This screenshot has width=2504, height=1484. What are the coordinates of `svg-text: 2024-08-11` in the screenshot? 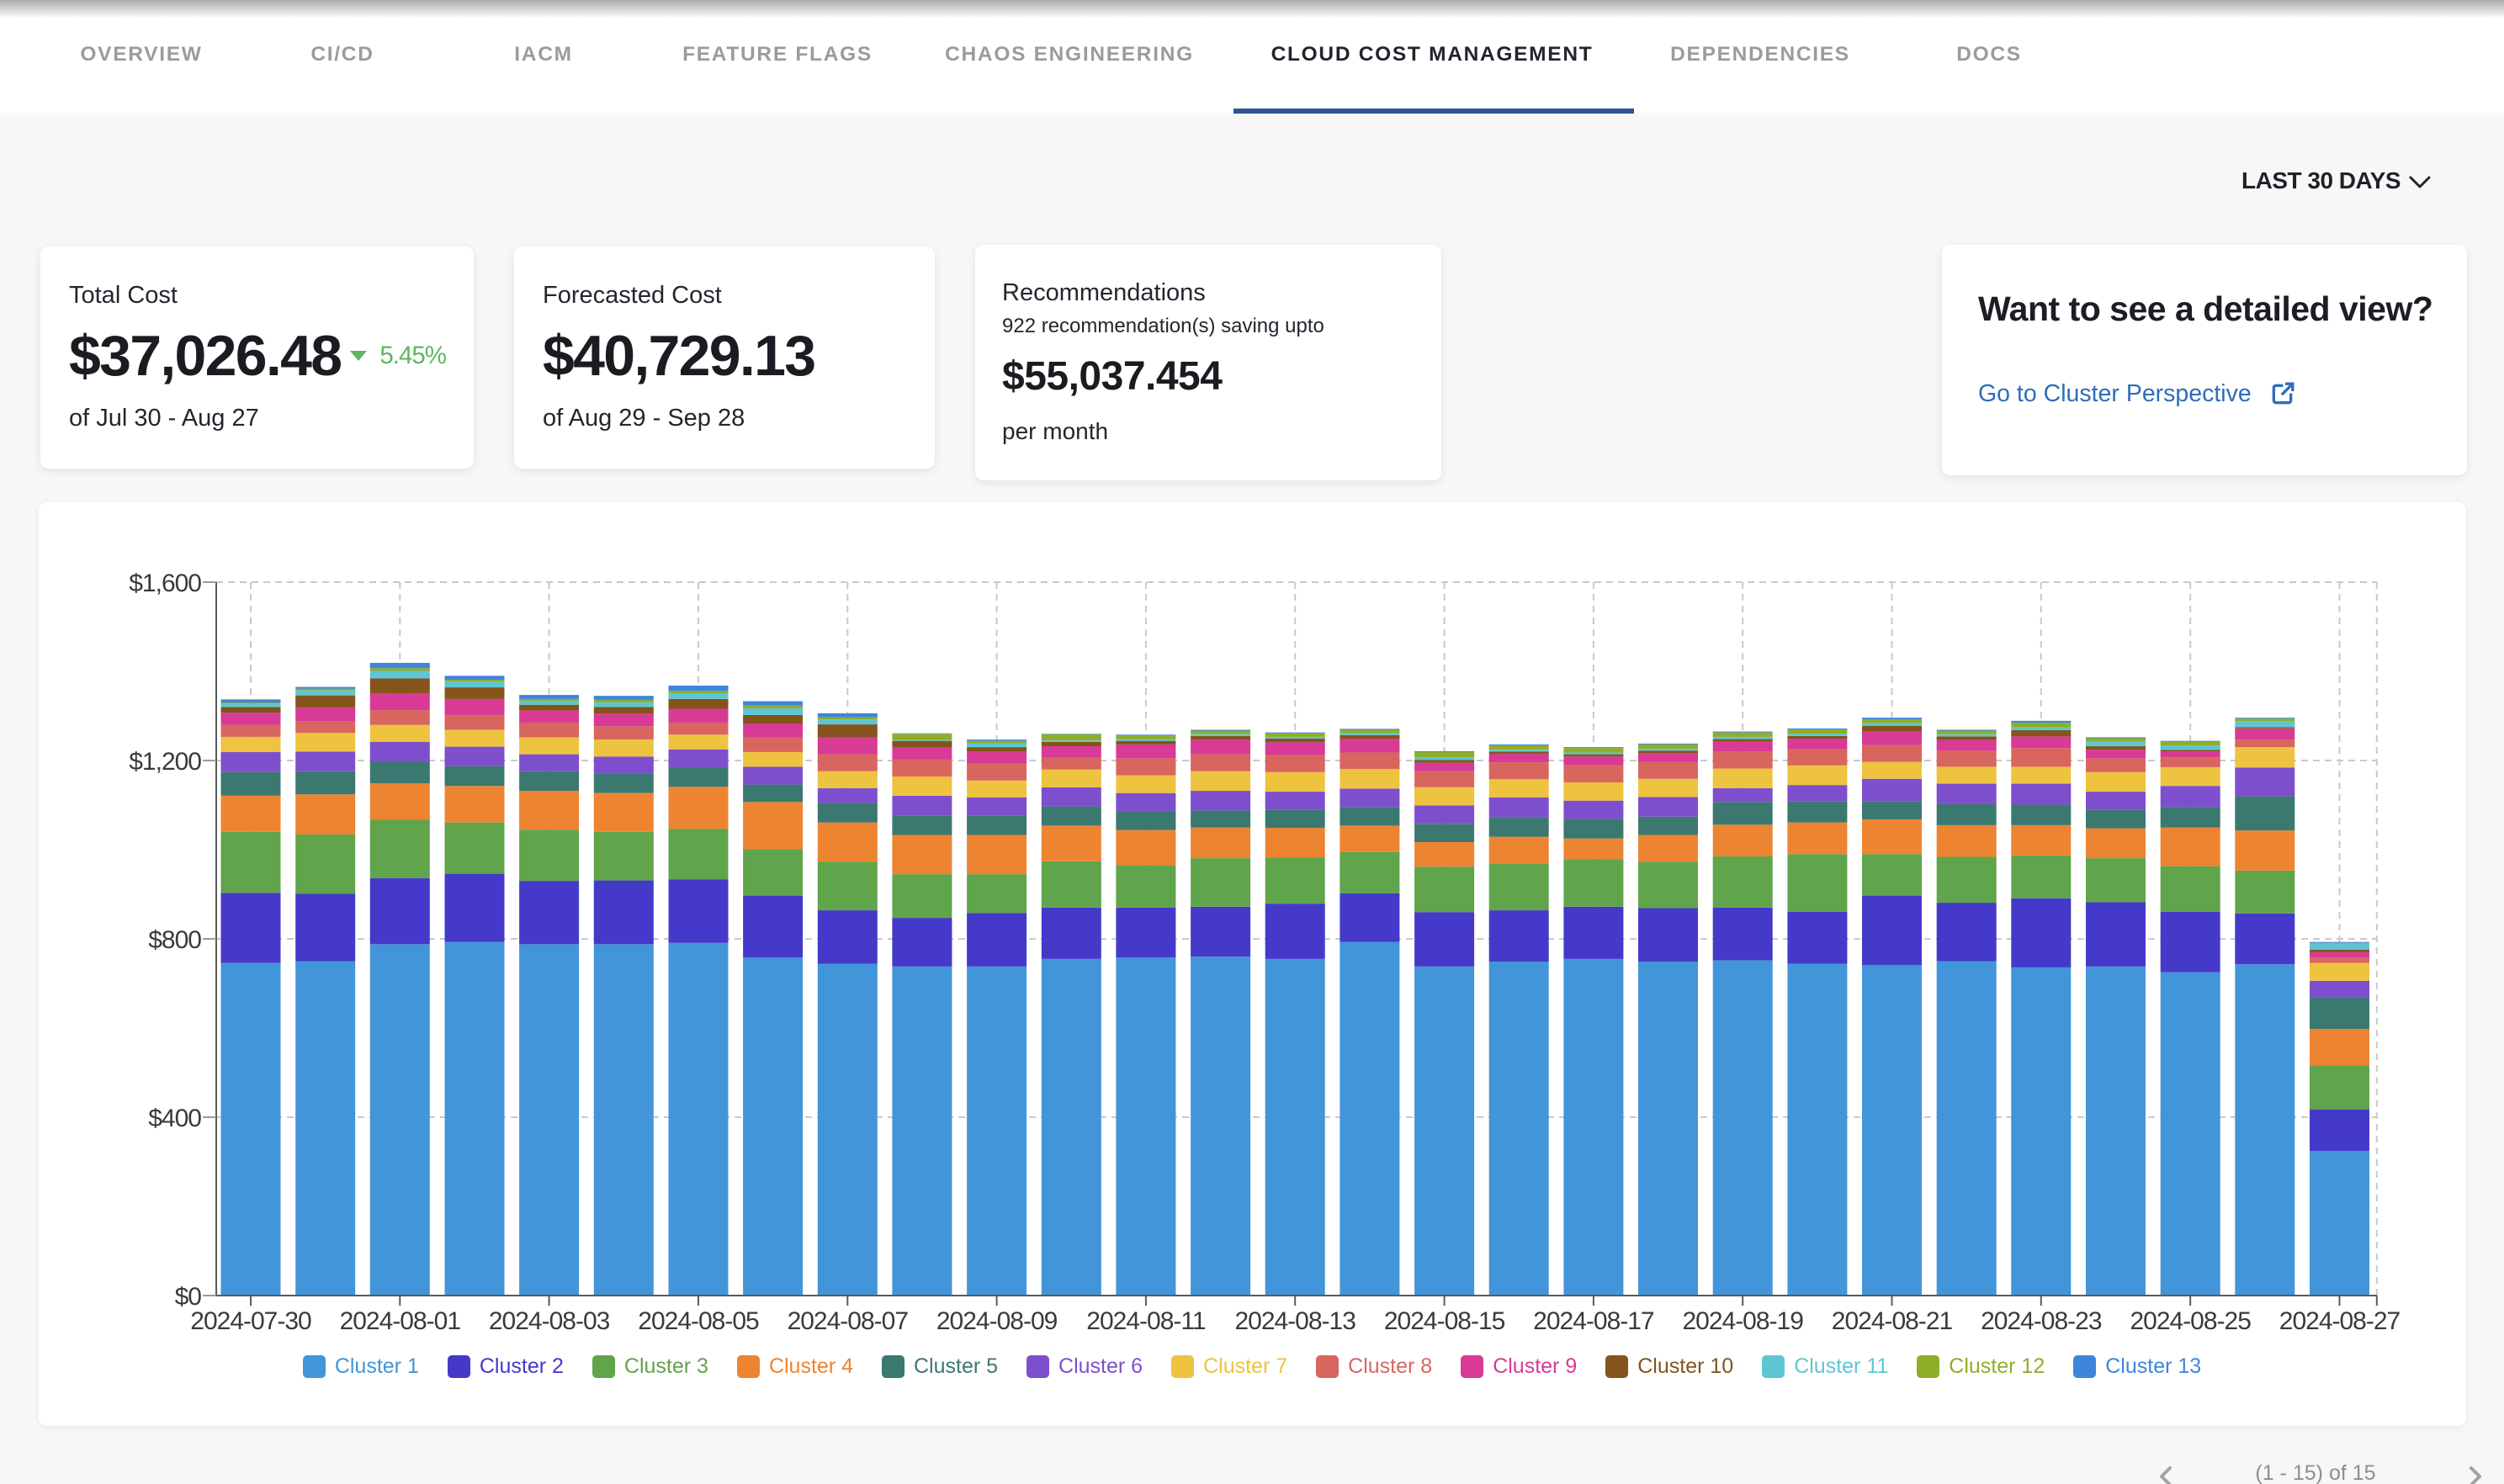 It's located at (1146, 1321).